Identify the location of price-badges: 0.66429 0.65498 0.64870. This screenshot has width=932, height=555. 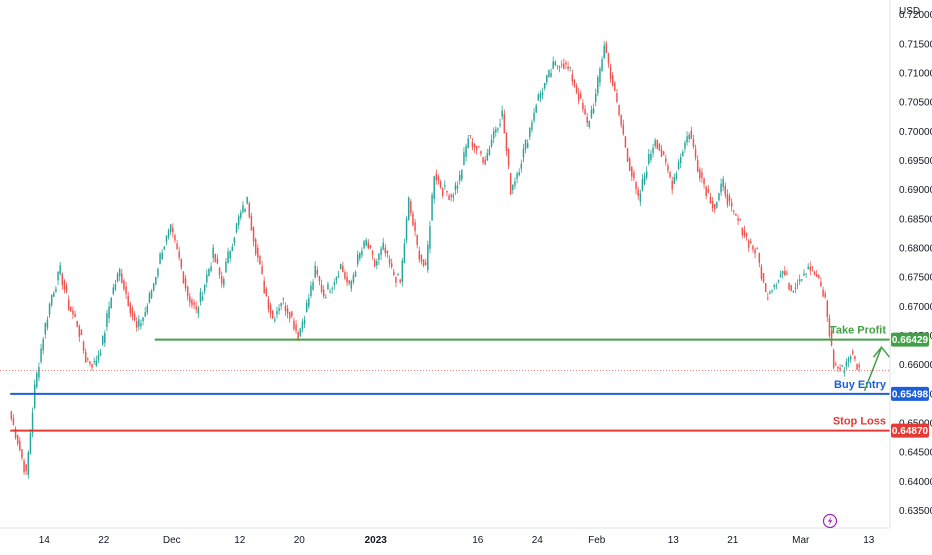
(910, 385).